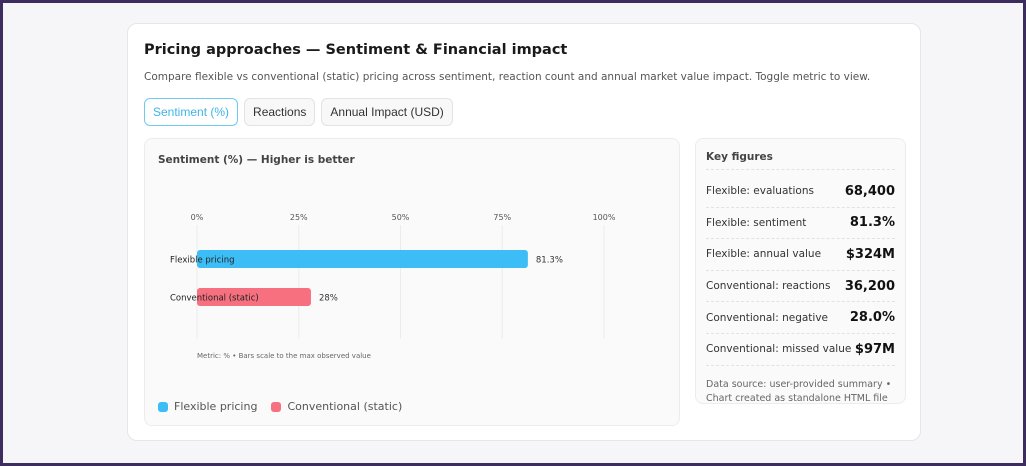 The image size is (1026, 466). I want to click on bar-flexible, so click(362, 259).